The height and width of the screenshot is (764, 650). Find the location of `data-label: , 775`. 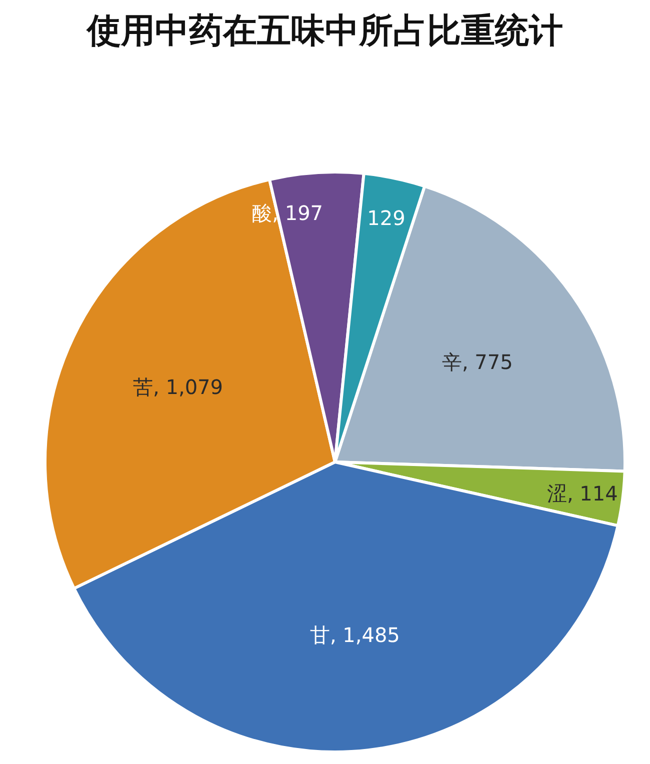

data-label: , 775 is located at coordinates (487, 362).